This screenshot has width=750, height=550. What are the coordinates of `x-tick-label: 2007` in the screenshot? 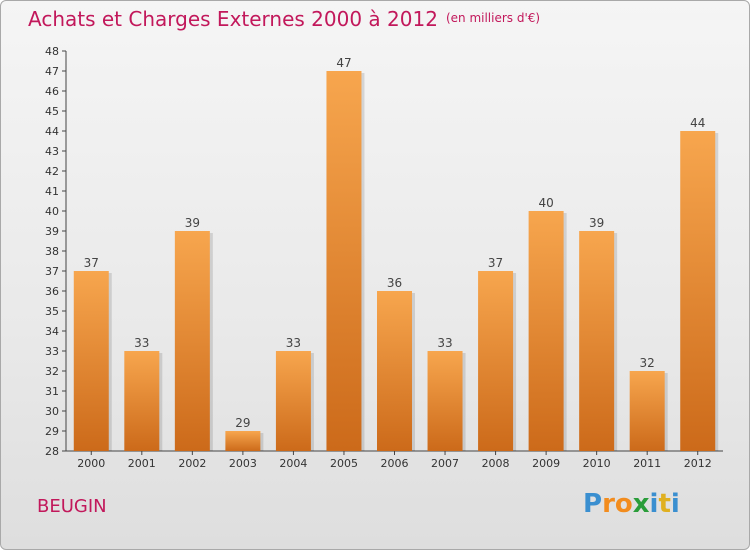 It's located at (445, 463).